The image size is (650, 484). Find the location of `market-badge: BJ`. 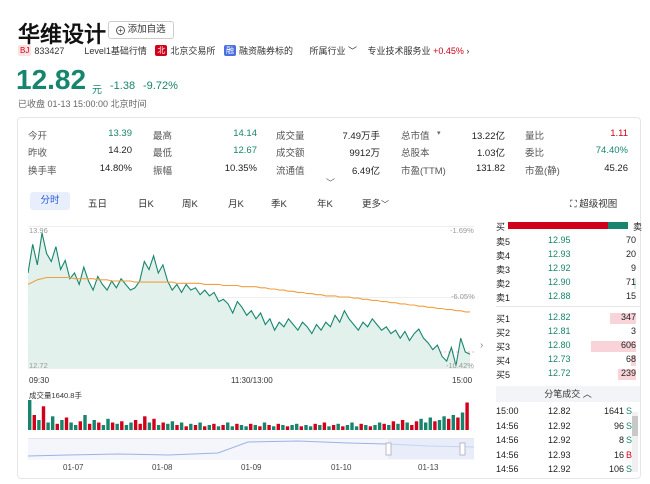

market-badge: BJ is located at coordinates (25, 50).